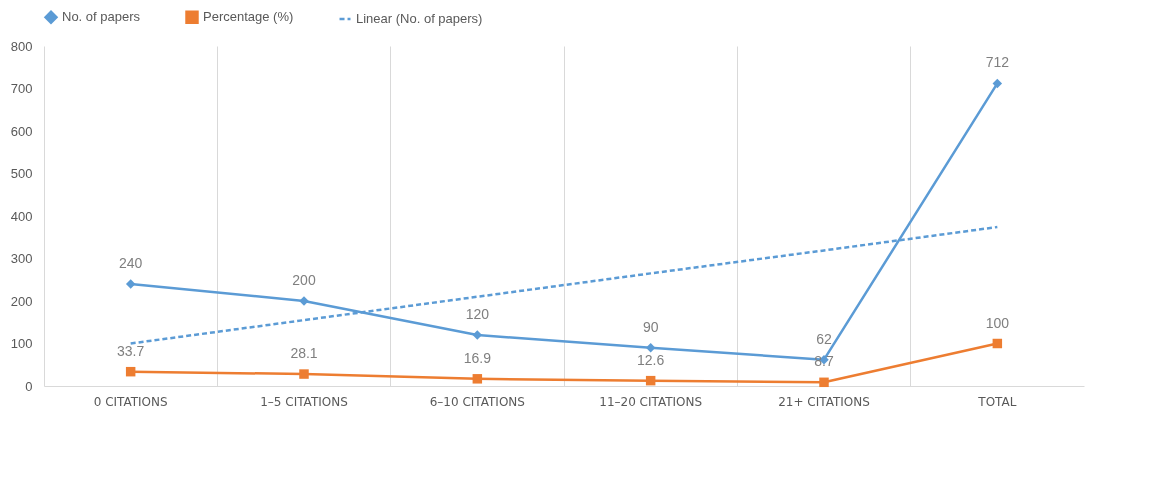  What do you see at coordinates (101, 17) in the screenshot?
I see `legend-label: No. of papers` at bounding box center [101, 17].